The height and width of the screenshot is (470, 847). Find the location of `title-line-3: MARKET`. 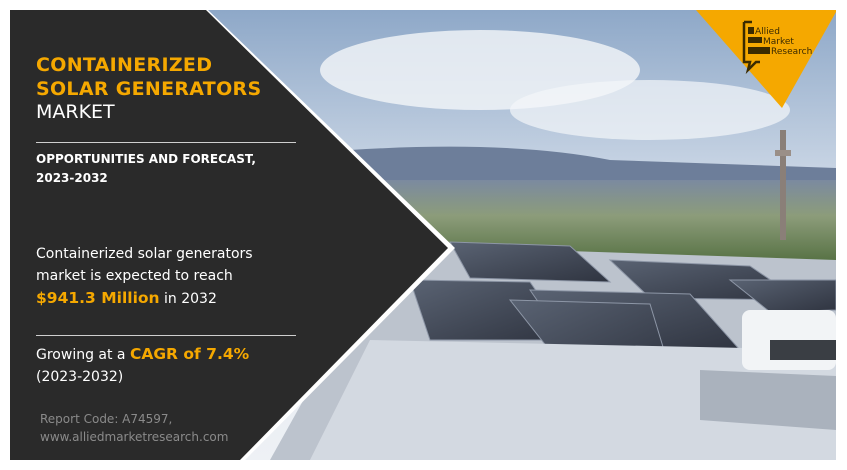

title-line-3: MARKET is located at coordinates (75, 112).